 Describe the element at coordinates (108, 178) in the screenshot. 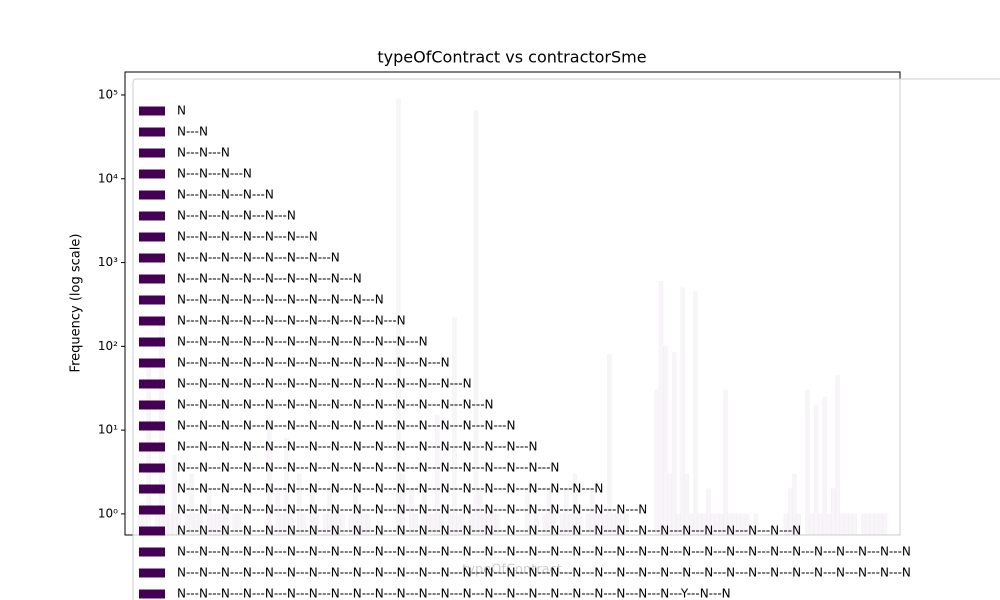

I see `y-tick-label: 10⁴` at that location.